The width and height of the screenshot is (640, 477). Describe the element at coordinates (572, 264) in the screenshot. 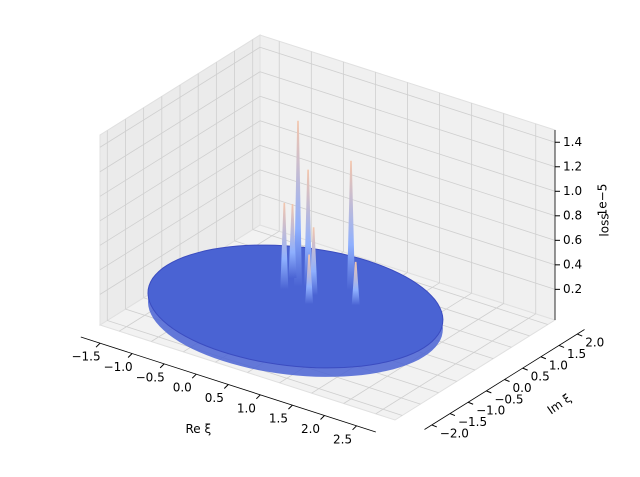

I see `z-tick-label: 0.4` at that location.